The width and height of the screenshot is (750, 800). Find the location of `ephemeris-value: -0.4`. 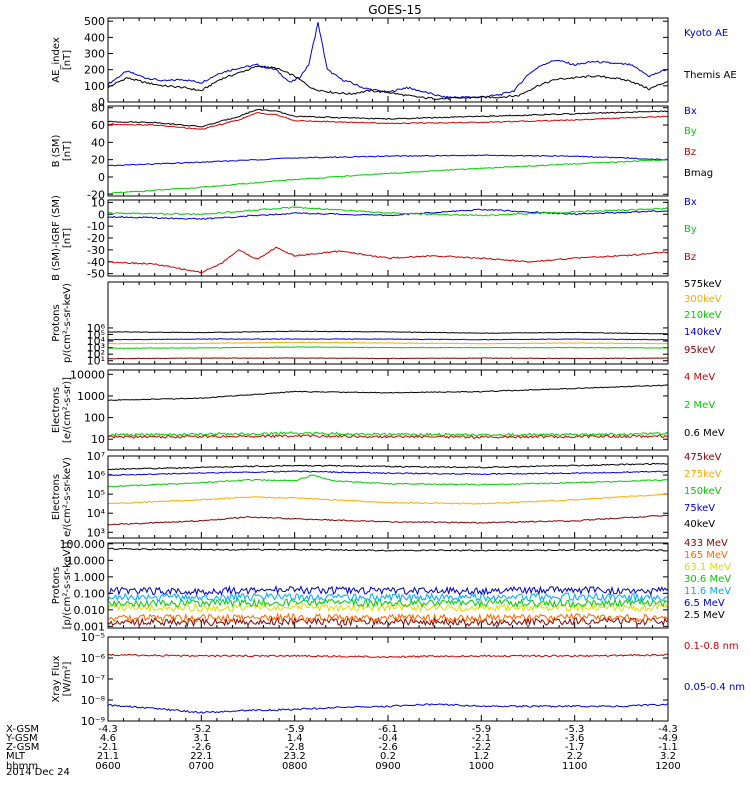

ephemeris-value: -0.4 is located at coordinates (388, 738).